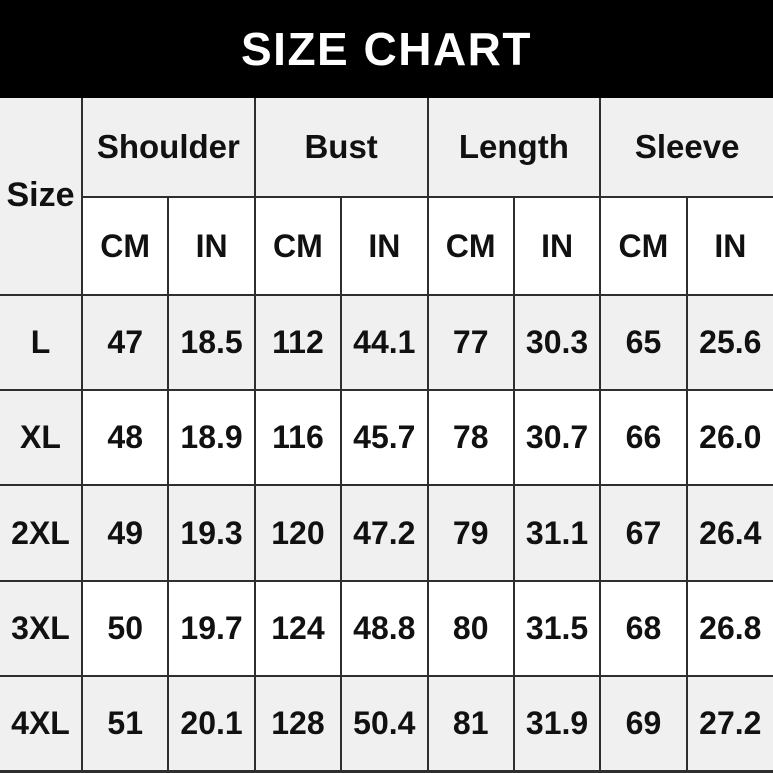 Image resolution: width=773 pixels, height=773 pixels. What do you see at coordinates (298, 246) in the screenshot?
I see `unit-header-bust-cm: CM` at bounding box center [298, 246].